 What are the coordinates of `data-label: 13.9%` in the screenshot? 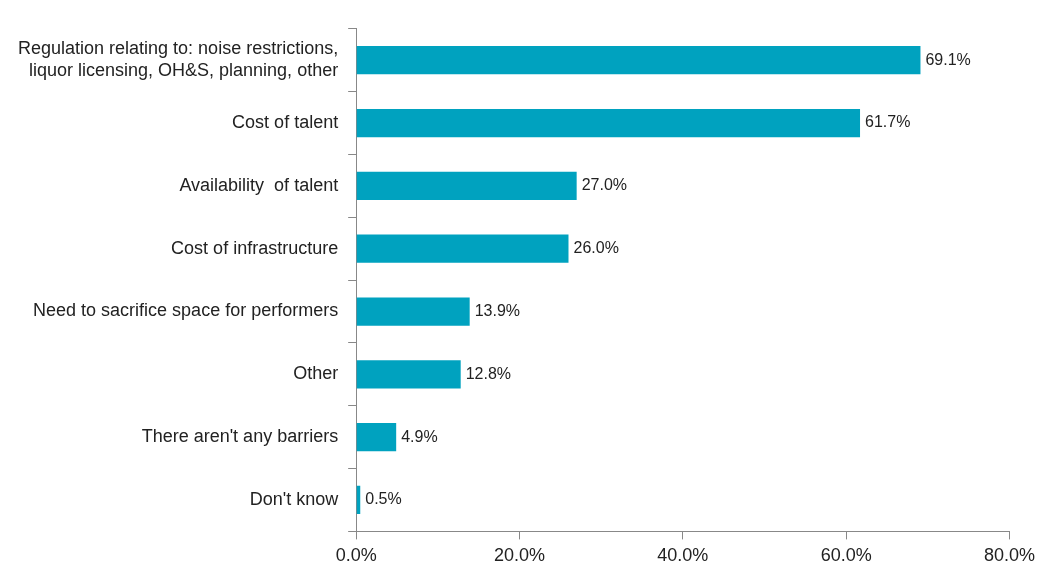 It's located at (497, 310).